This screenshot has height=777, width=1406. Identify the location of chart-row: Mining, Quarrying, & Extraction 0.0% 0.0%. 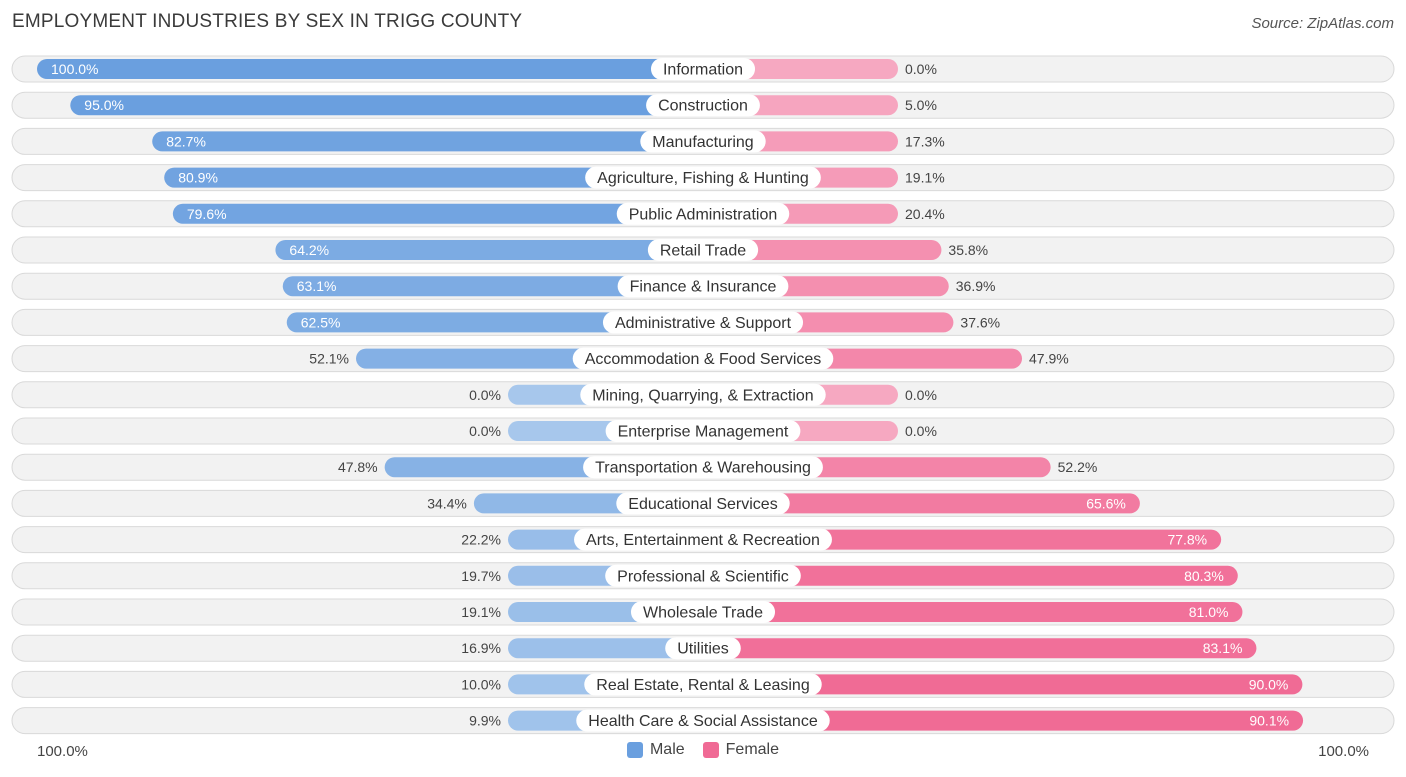
(703, 395).